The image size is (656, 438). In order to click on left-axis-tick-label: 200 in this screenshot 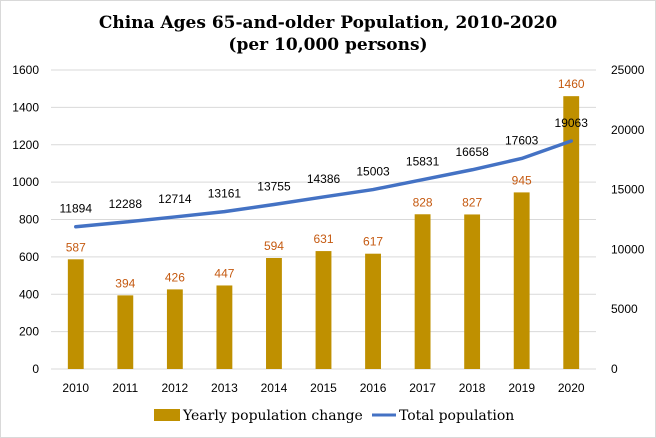, I will do `click(29, 332)`.